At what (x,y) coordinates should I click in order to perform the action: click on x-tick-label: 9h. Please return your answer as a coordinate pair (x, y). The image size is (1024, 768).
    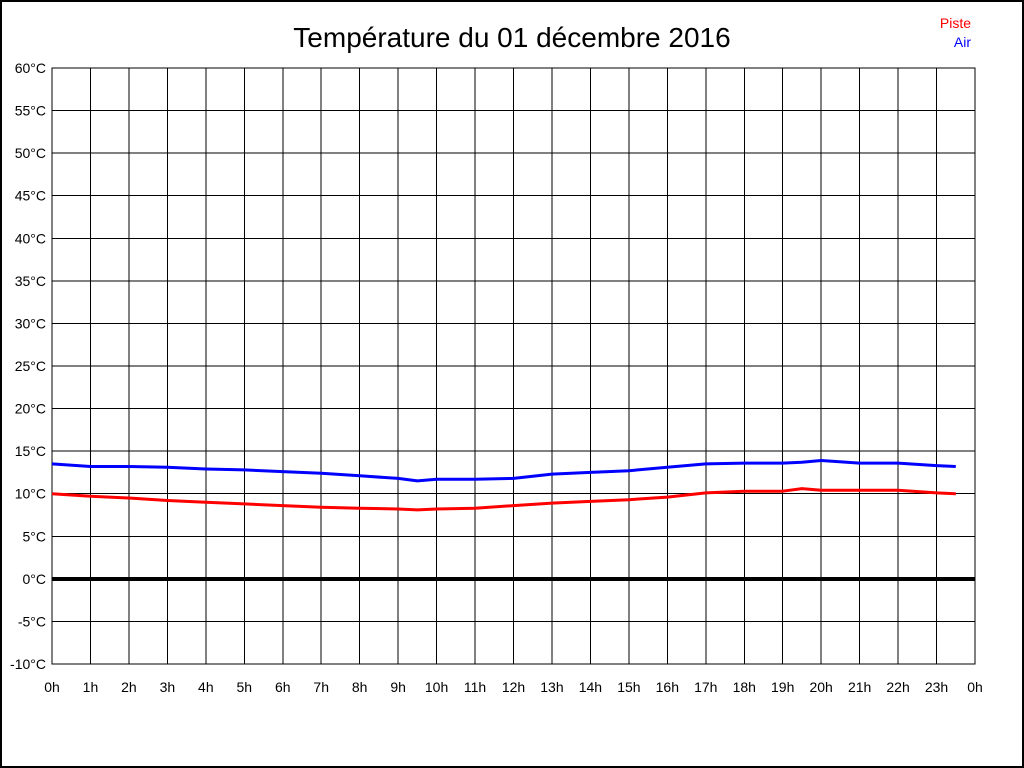
    Looking at the image, I should click on (398, 687).